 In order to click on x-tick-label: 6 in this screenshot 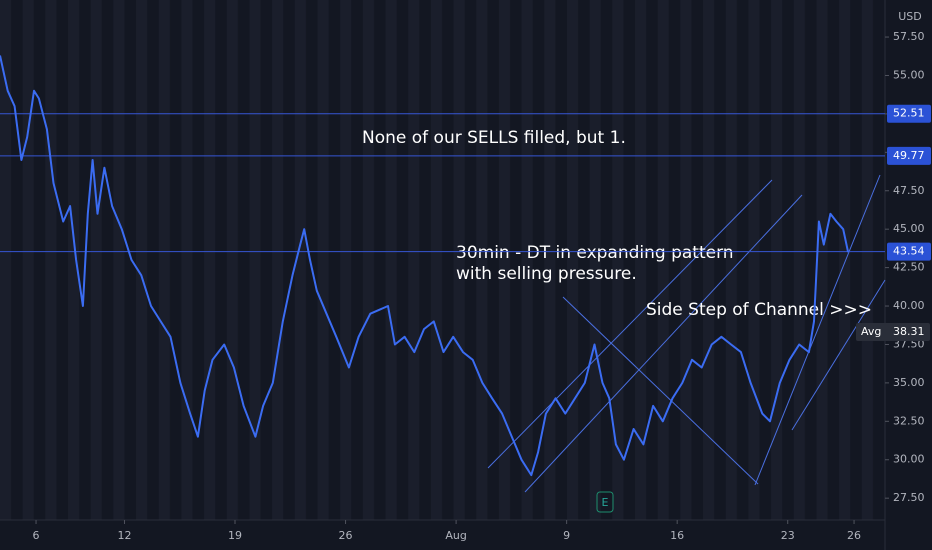, I will do `click(36, 535)`.